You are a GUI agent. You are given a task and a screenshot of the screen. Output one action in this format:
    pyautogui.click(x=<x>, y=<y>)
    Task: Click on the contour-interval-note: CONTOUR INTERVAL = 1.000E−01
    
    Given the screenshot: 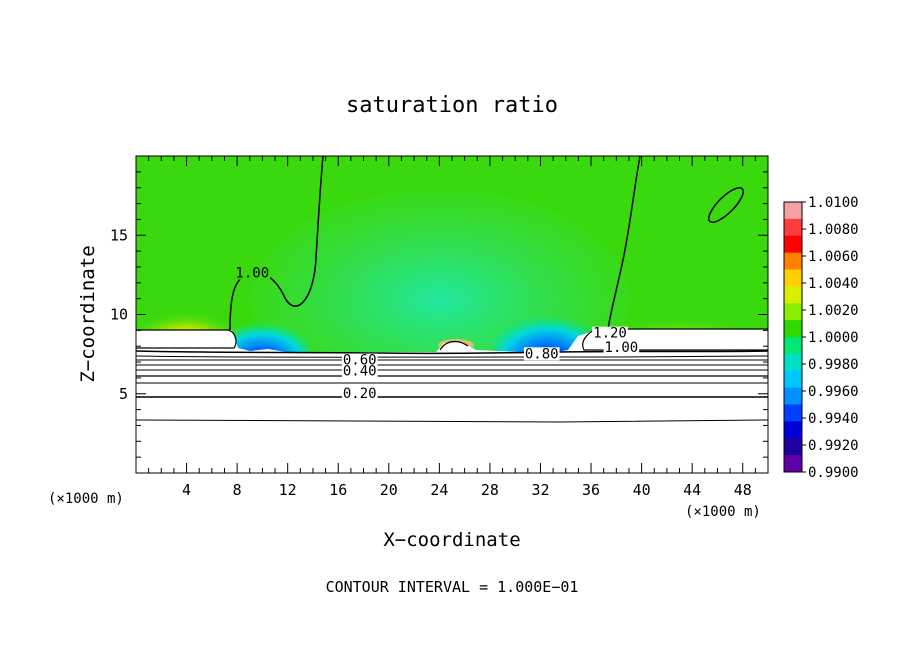 What is the action you would take?
    pyautogui.click(x=452, y=587)
    